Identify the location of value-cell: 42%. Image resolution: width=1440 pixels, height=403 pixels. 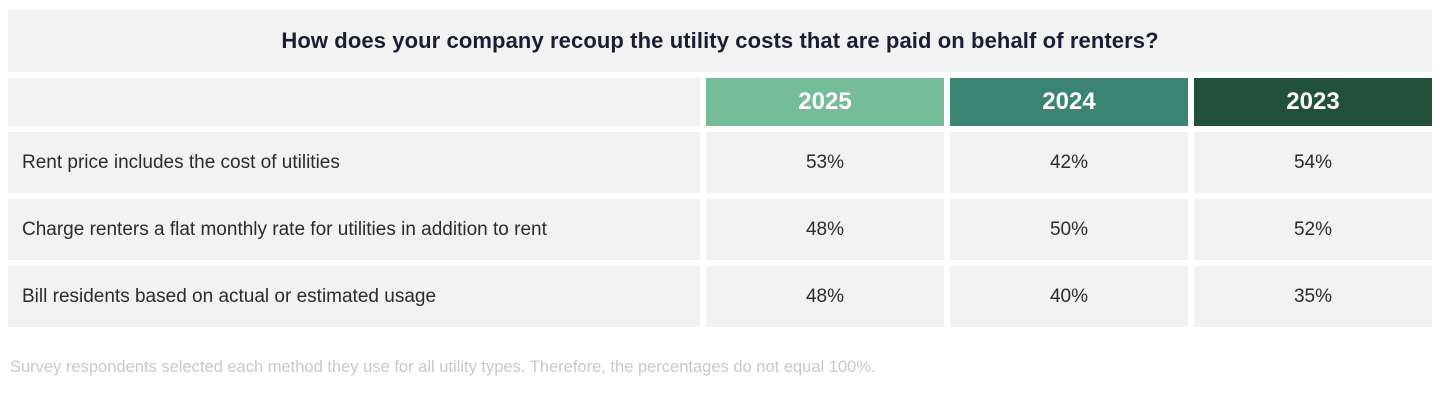
(1069, 162).